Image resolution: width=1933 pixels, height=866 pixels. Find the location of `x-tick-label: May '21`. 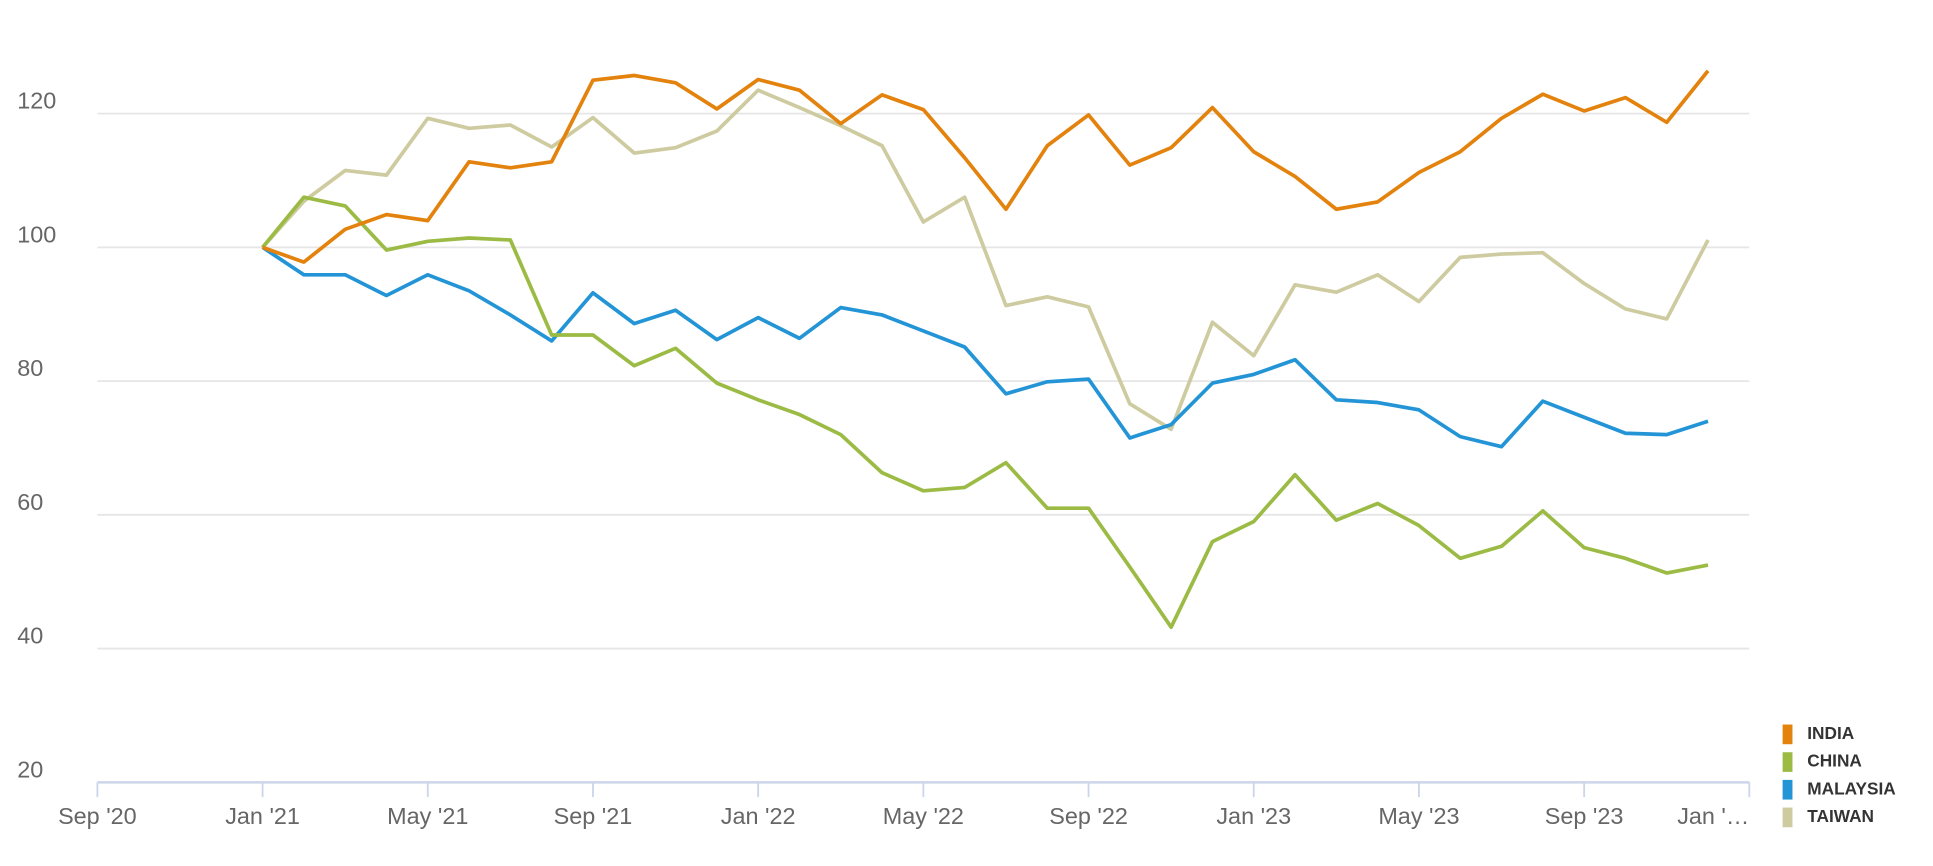

x-tick-label: May '21 is located at coordinates (427, 816).